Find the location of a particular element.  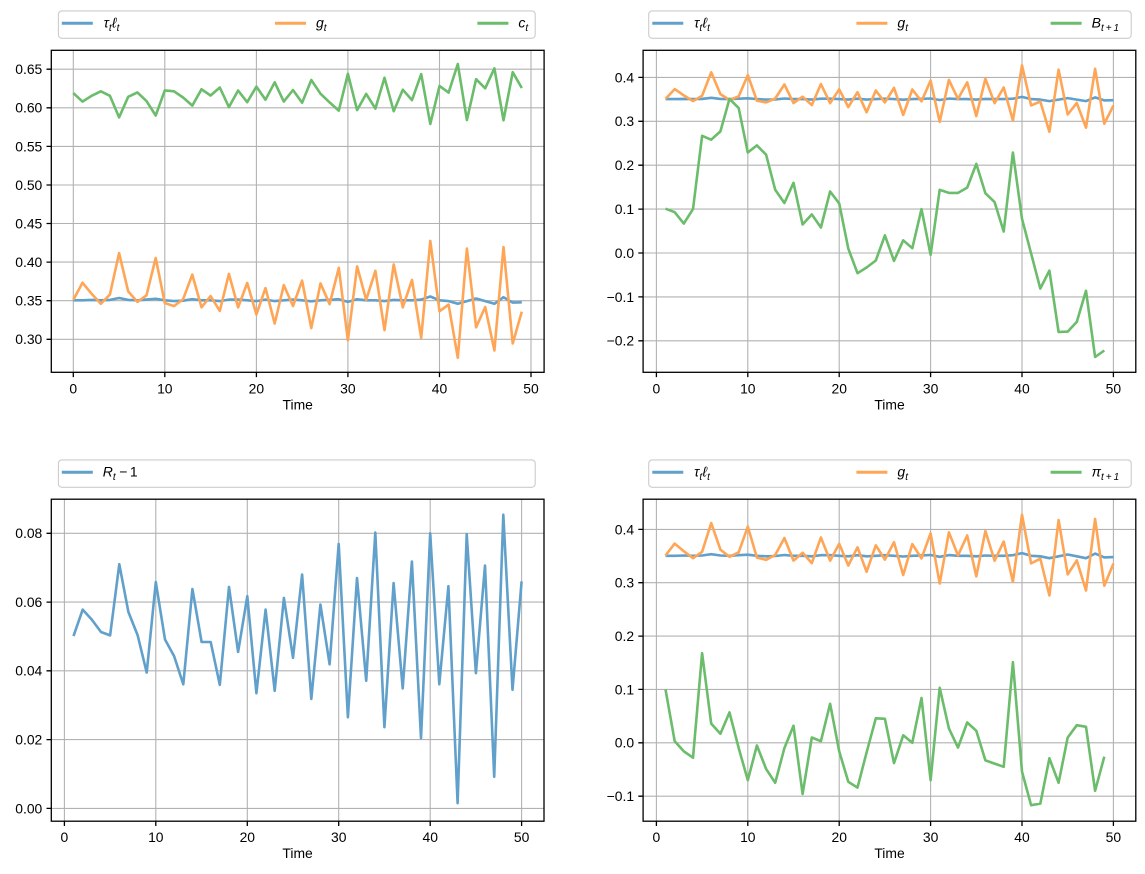

svg-text: 0.55 is located at coordinates (28, 146).